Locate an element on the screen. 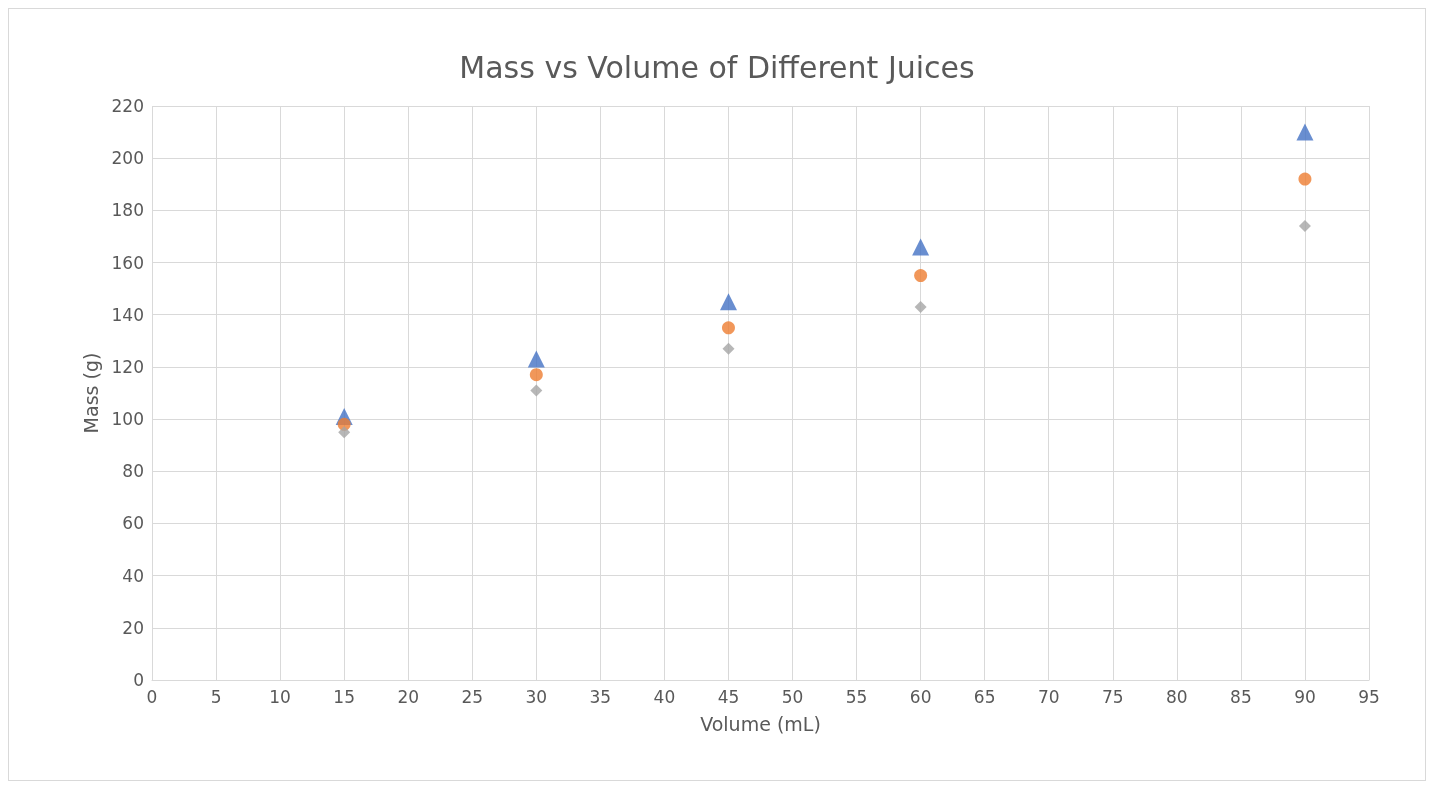  y-tick-label: 200 is located at coordinates (127, 158).